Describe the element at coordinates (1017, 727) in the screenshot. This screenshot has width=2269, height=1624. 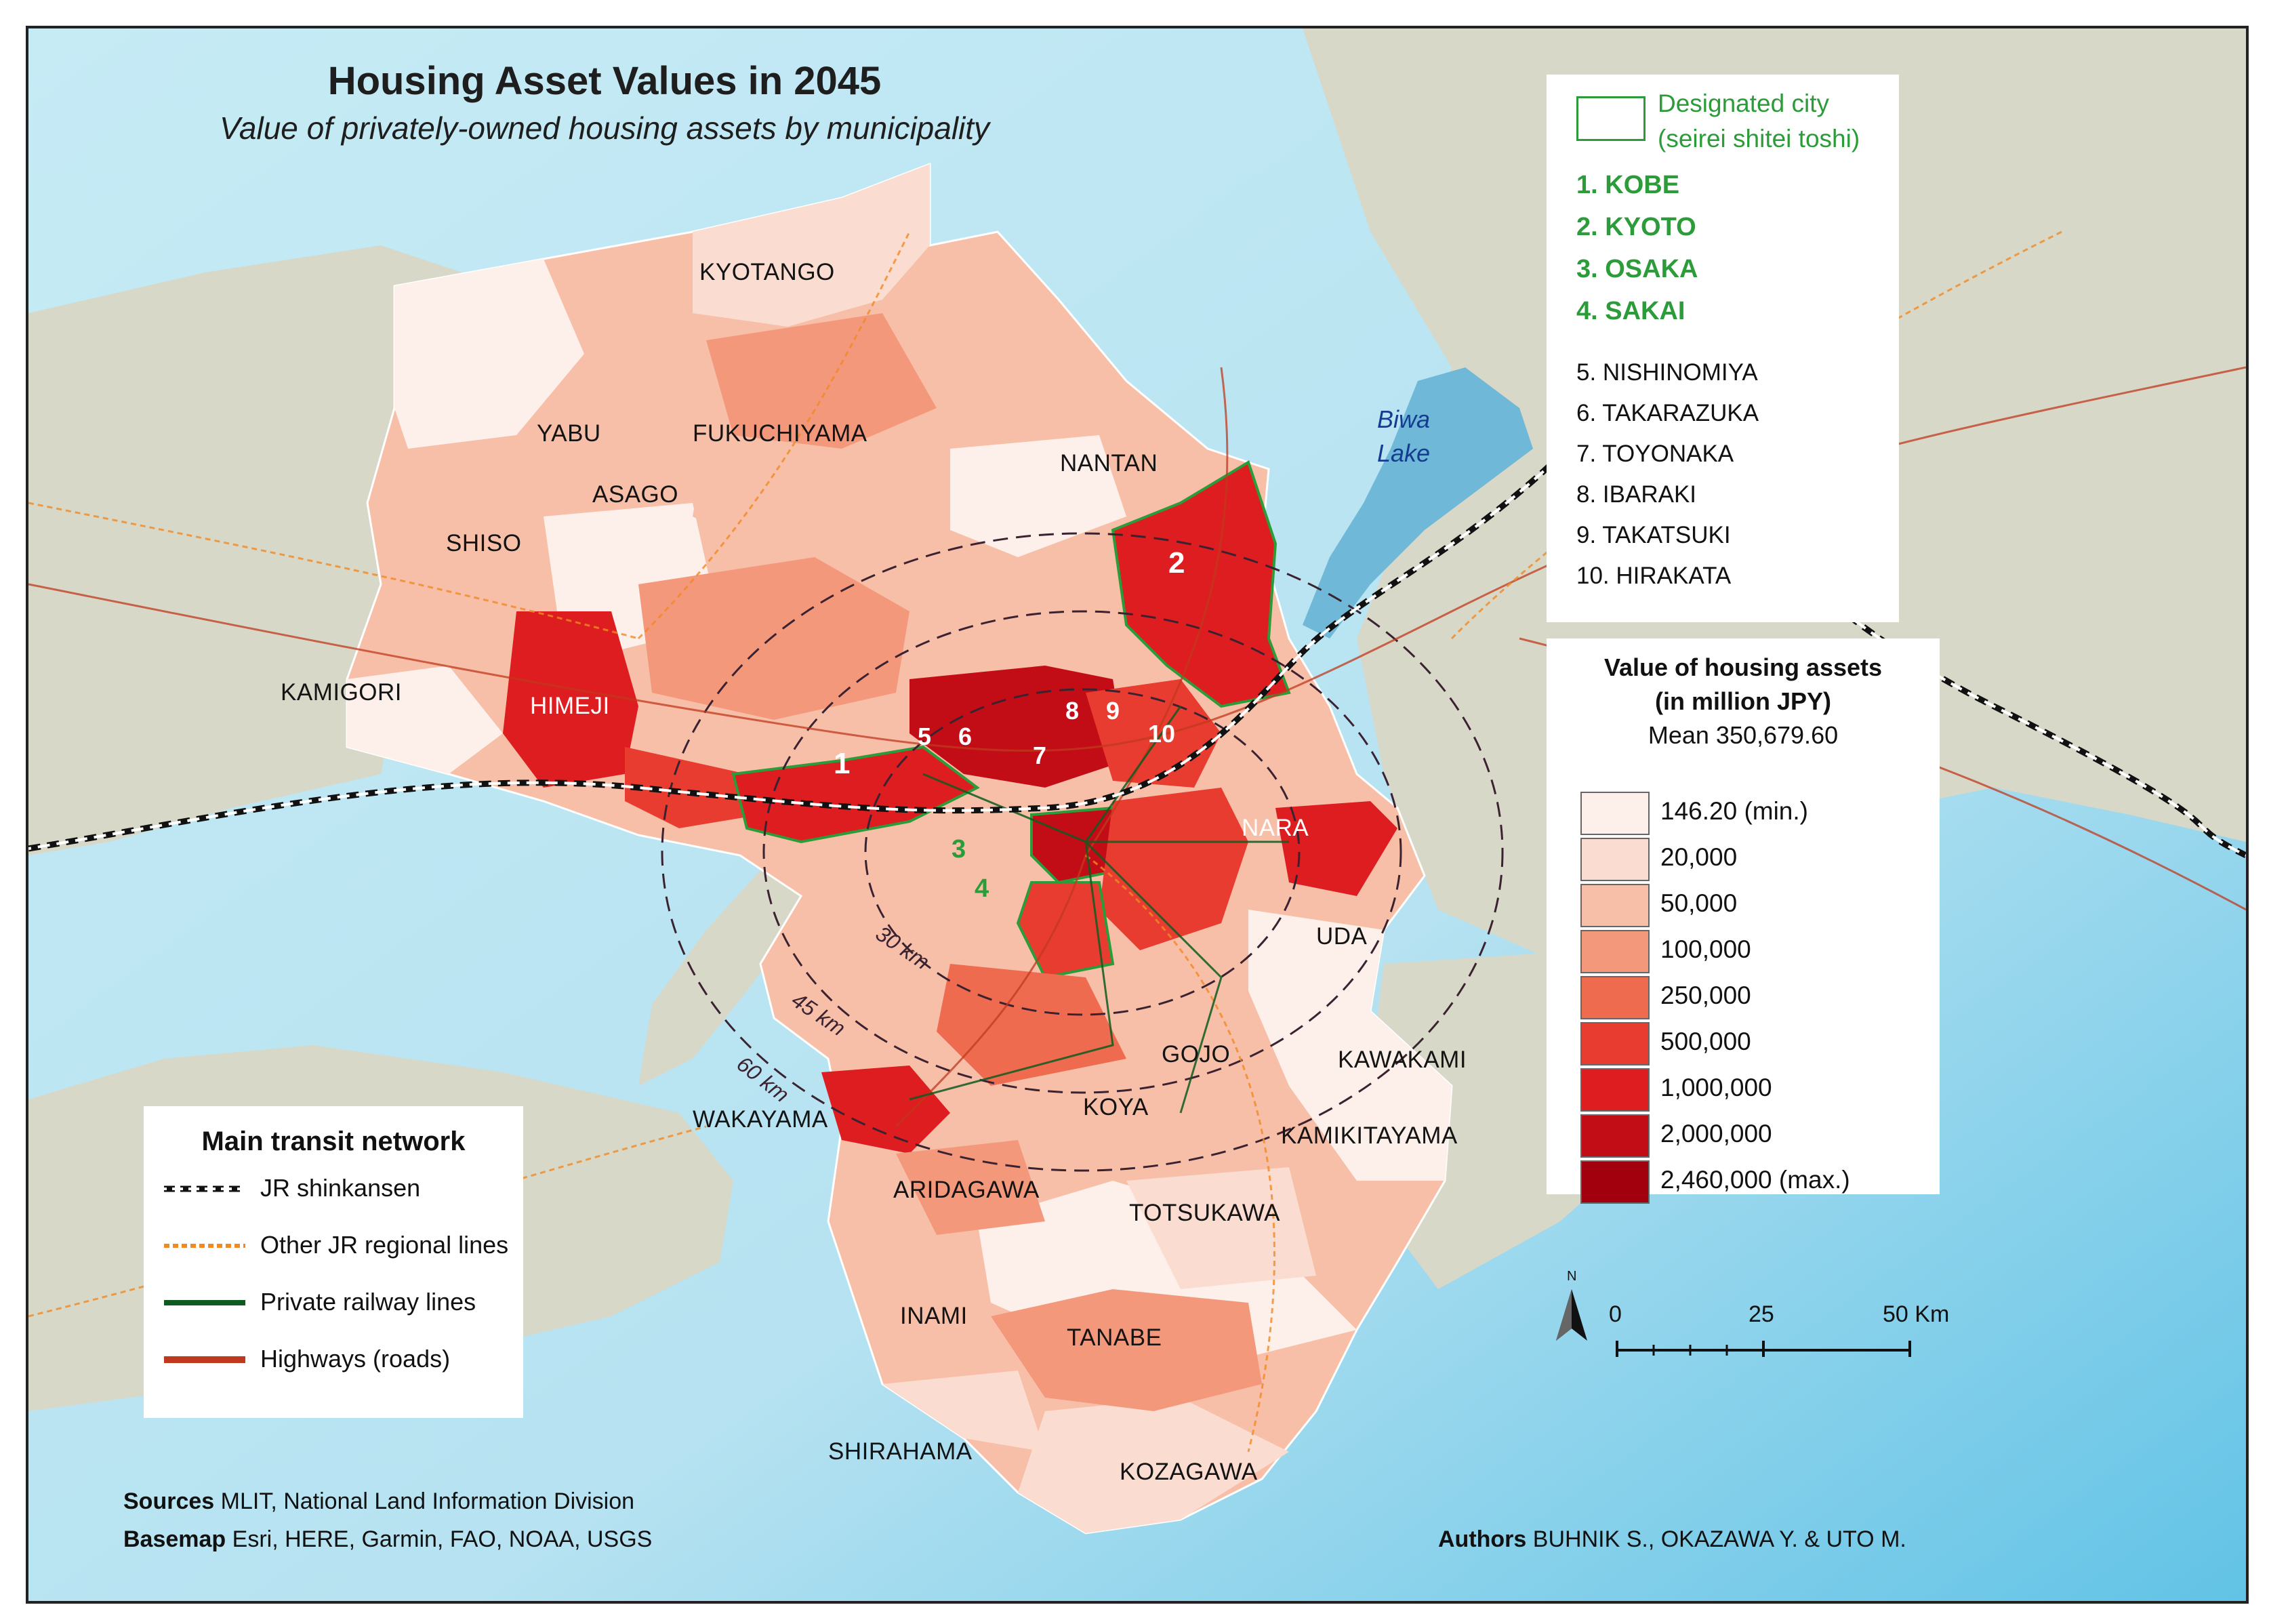
I see `muni-hanshin` at that location.